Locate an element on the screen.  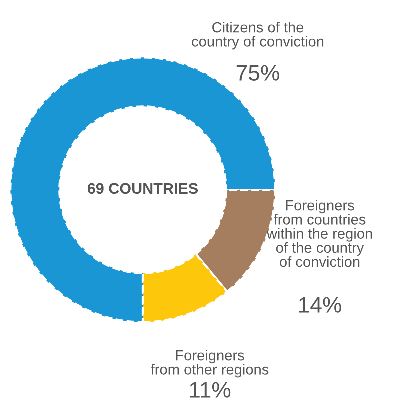
slice-label: Citizens of the country of conviction is located at coordinates (258, 36).